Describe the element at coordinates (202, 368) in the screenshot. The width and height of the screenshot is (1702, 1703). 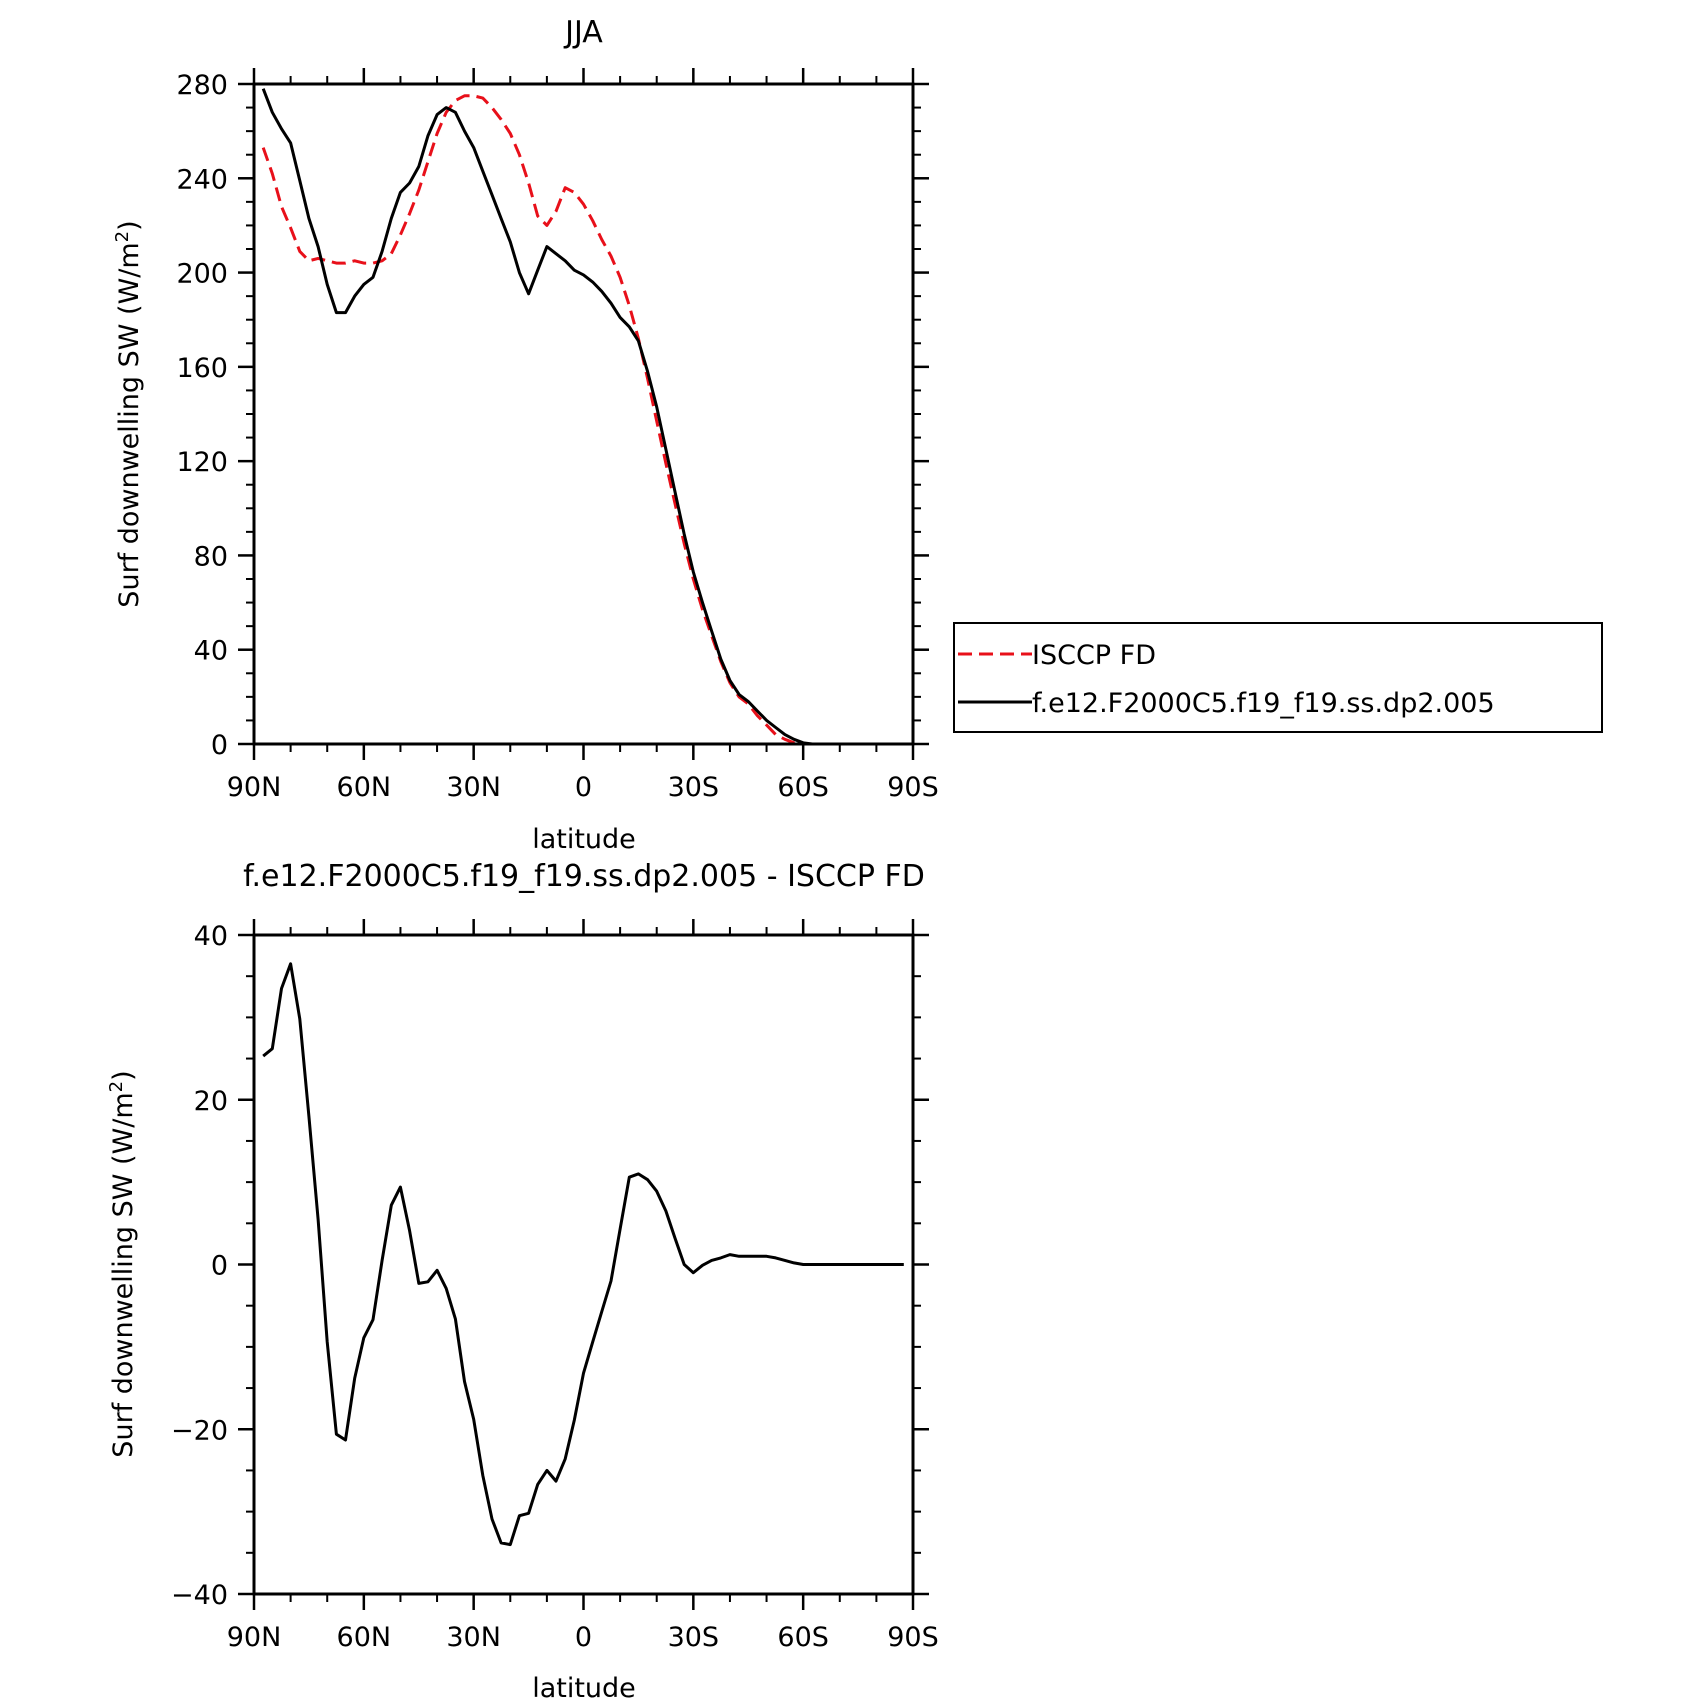
I see `top-y-tick-label: 160` at that location.